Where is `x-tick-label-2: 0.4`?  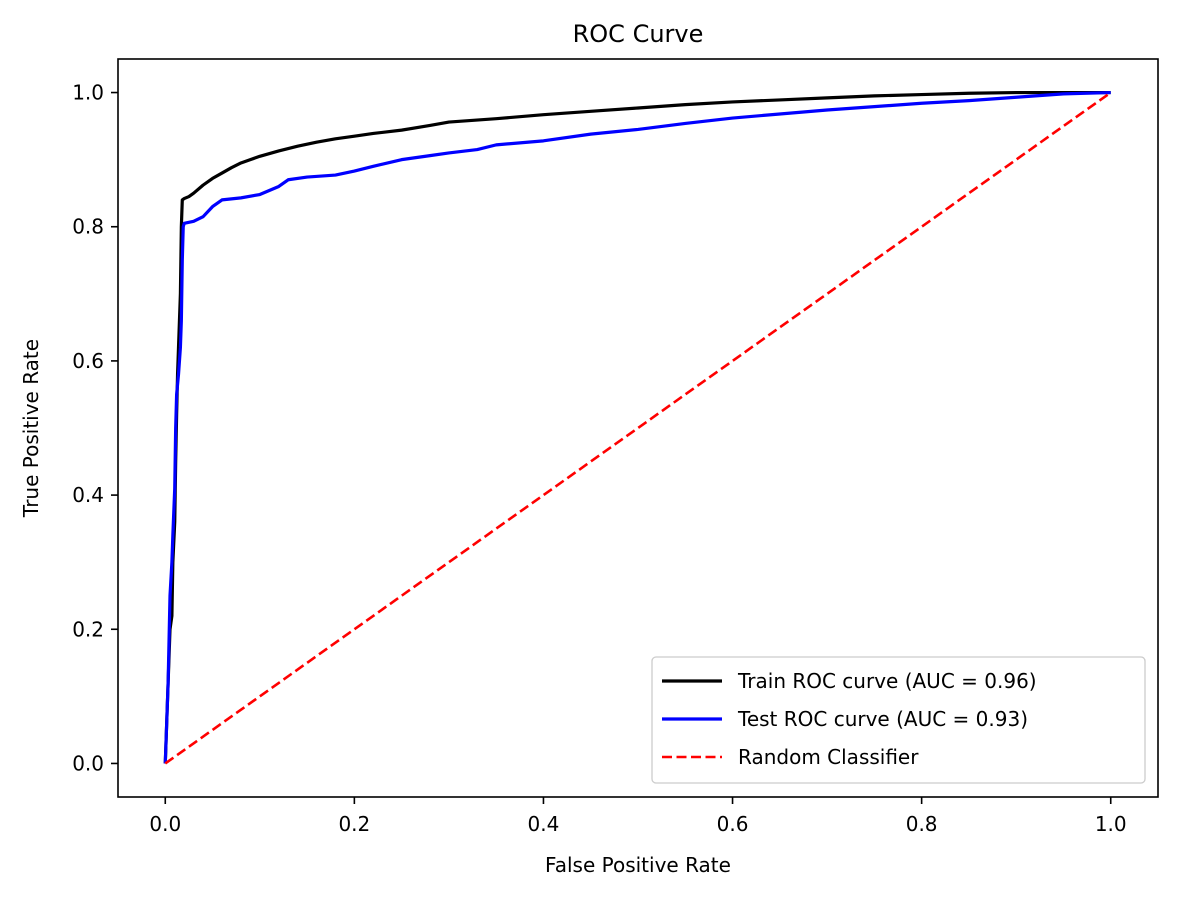
x-tick-label-2: 0.4 is located at coordinates (544, 824).